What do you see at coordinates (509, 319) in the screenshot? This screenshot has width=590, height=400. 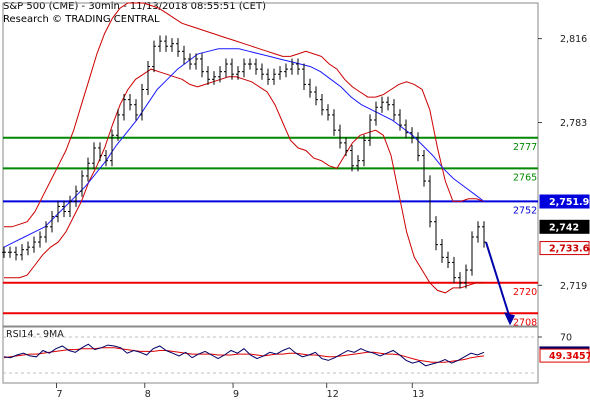 I see `forecast-arrow-head` at bounding box center [509, 319].